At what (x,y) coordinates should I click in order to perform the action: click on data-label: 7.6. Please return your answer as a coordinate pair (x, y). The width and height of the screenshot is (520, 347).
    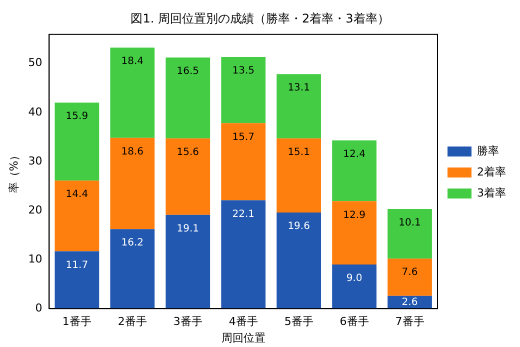
    Looking at the image, I should click on (410, 272).